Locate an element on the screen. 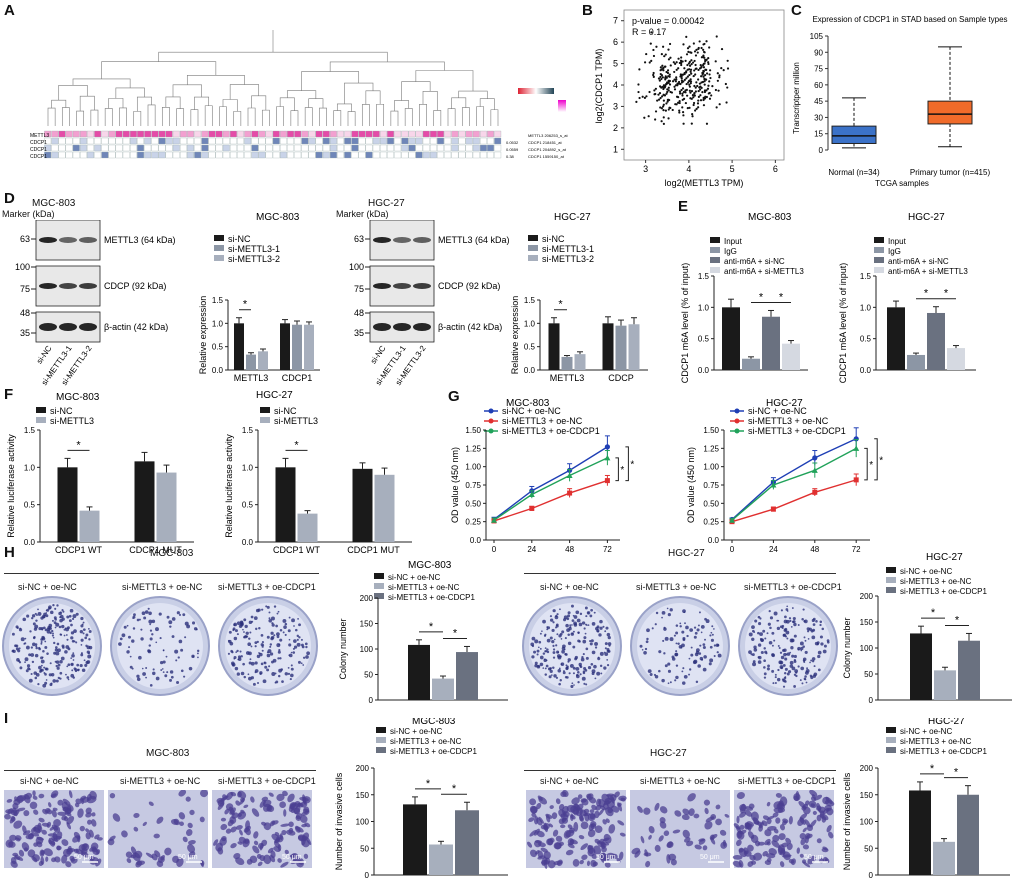 The height and width of the screenshot is (883, 1020). chart-title: HGC-27 is located at coordinates (946, 722).